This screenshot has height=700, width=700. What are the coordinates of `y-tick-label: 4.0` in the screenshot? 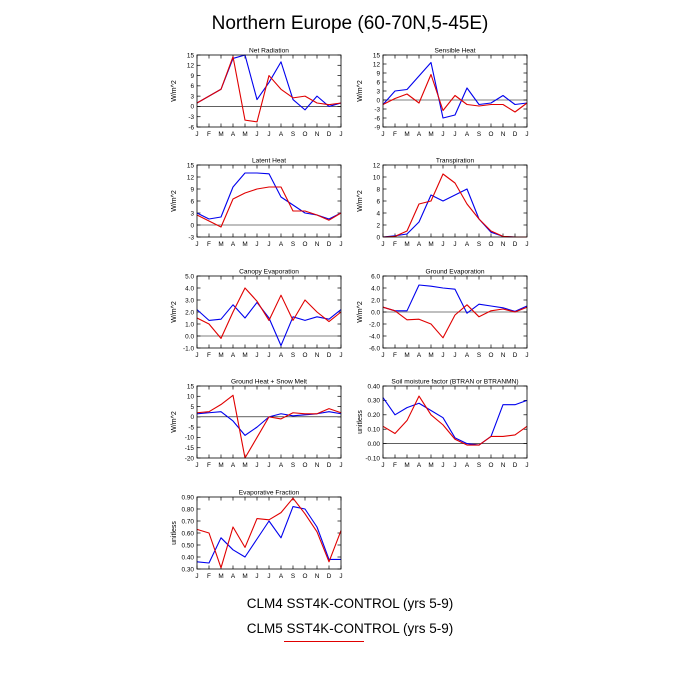 It's located at (189, 288).